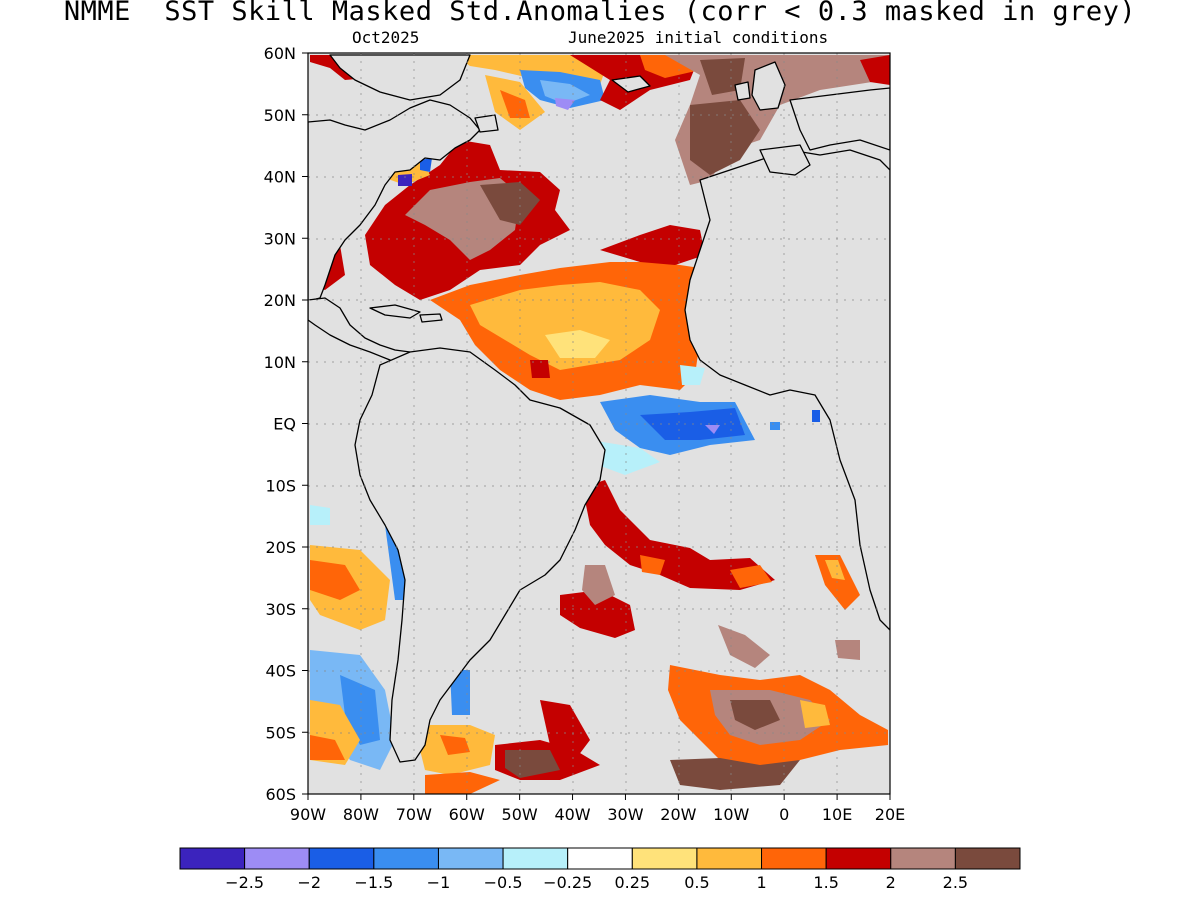 The width and height of the screenshot is (1200, 900). Describe the element at coordinates (567, 882) in the screenshot. I see `colorbar-label: −0.25` at that location.